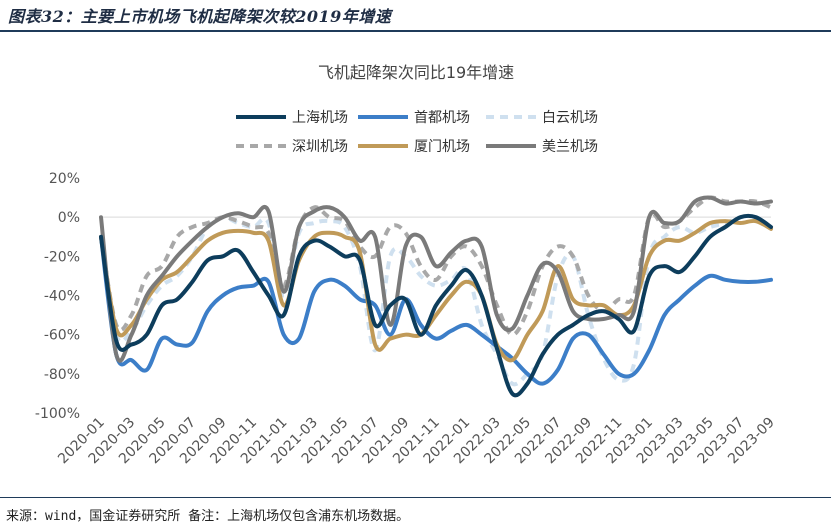 The height and width of the screenshot is (527, 831). What do you see at coordinates (442, 147) in the screenshot?
I see `legend-label: 厦门机场` at bounding box center [442, 147].